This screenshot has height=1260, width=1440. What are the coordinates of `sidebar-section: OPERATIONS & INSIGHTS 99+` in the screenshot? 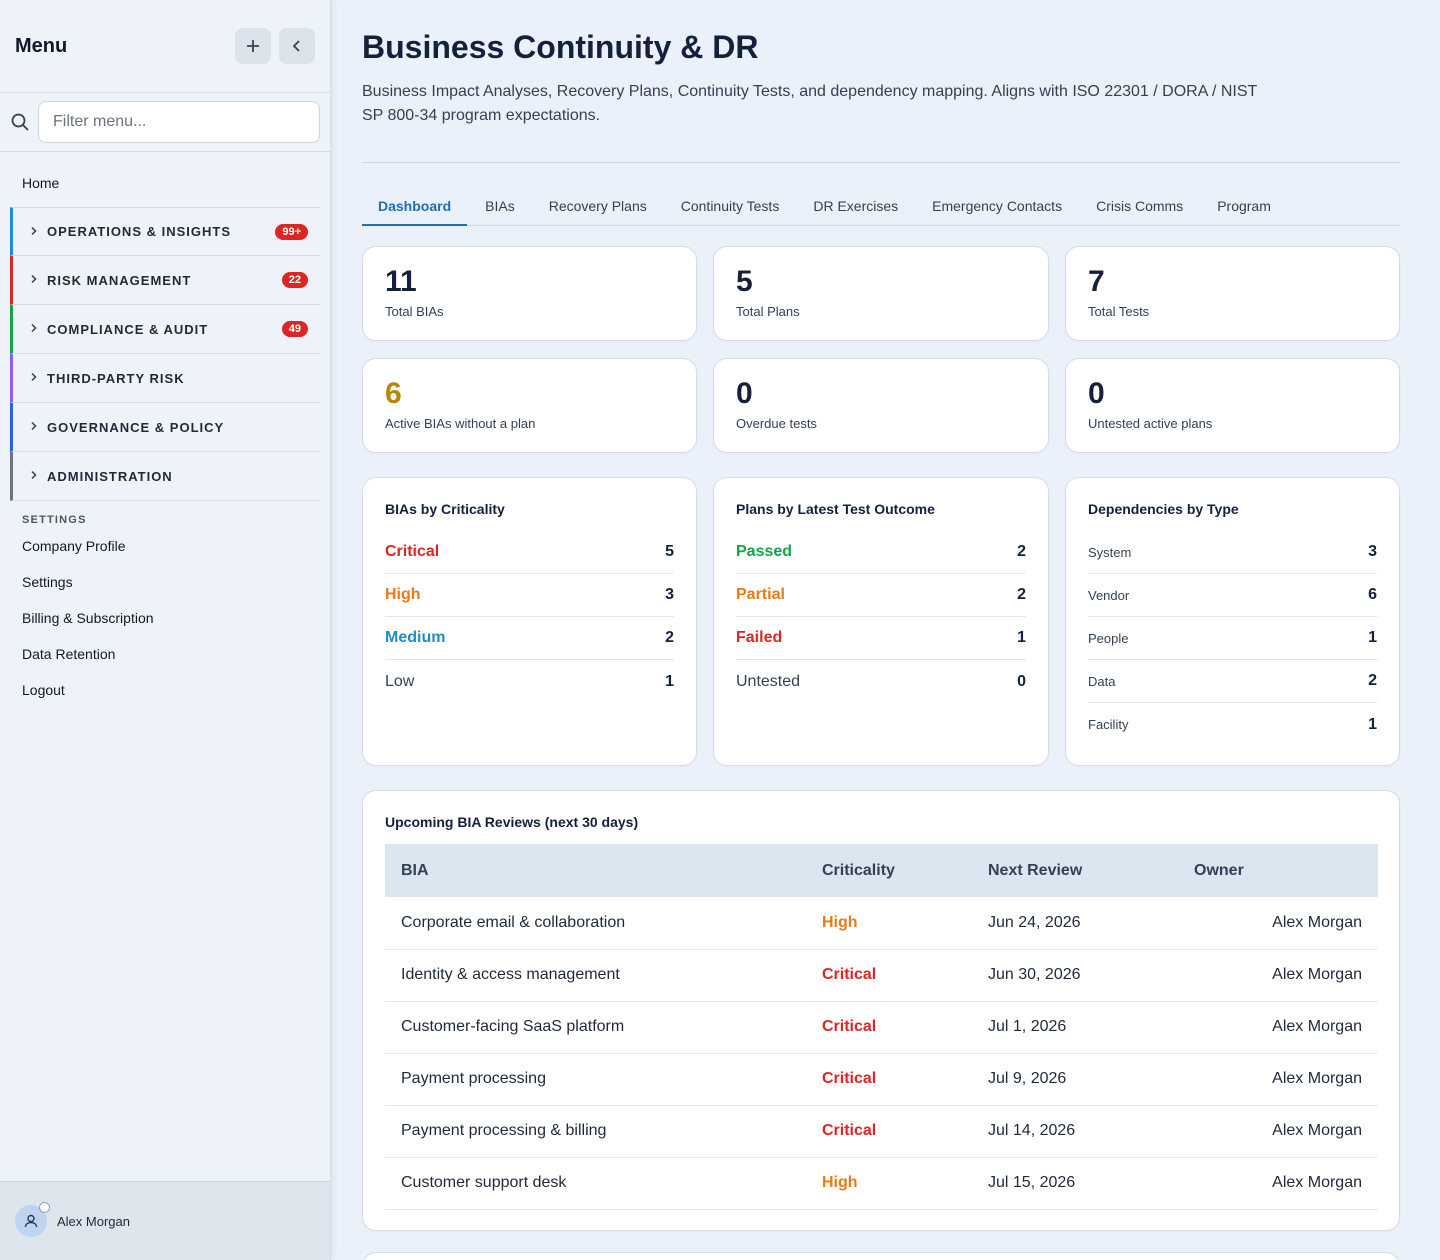 It's located at (165, 231).